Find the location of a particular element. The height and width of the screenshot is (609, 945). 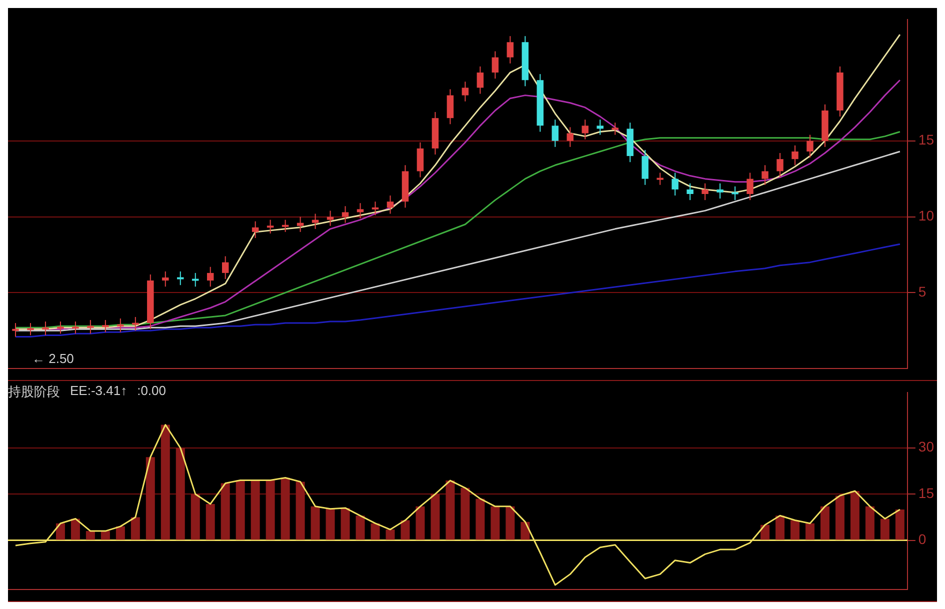

annotation: :0.00 is located at coordinates (151, 391).